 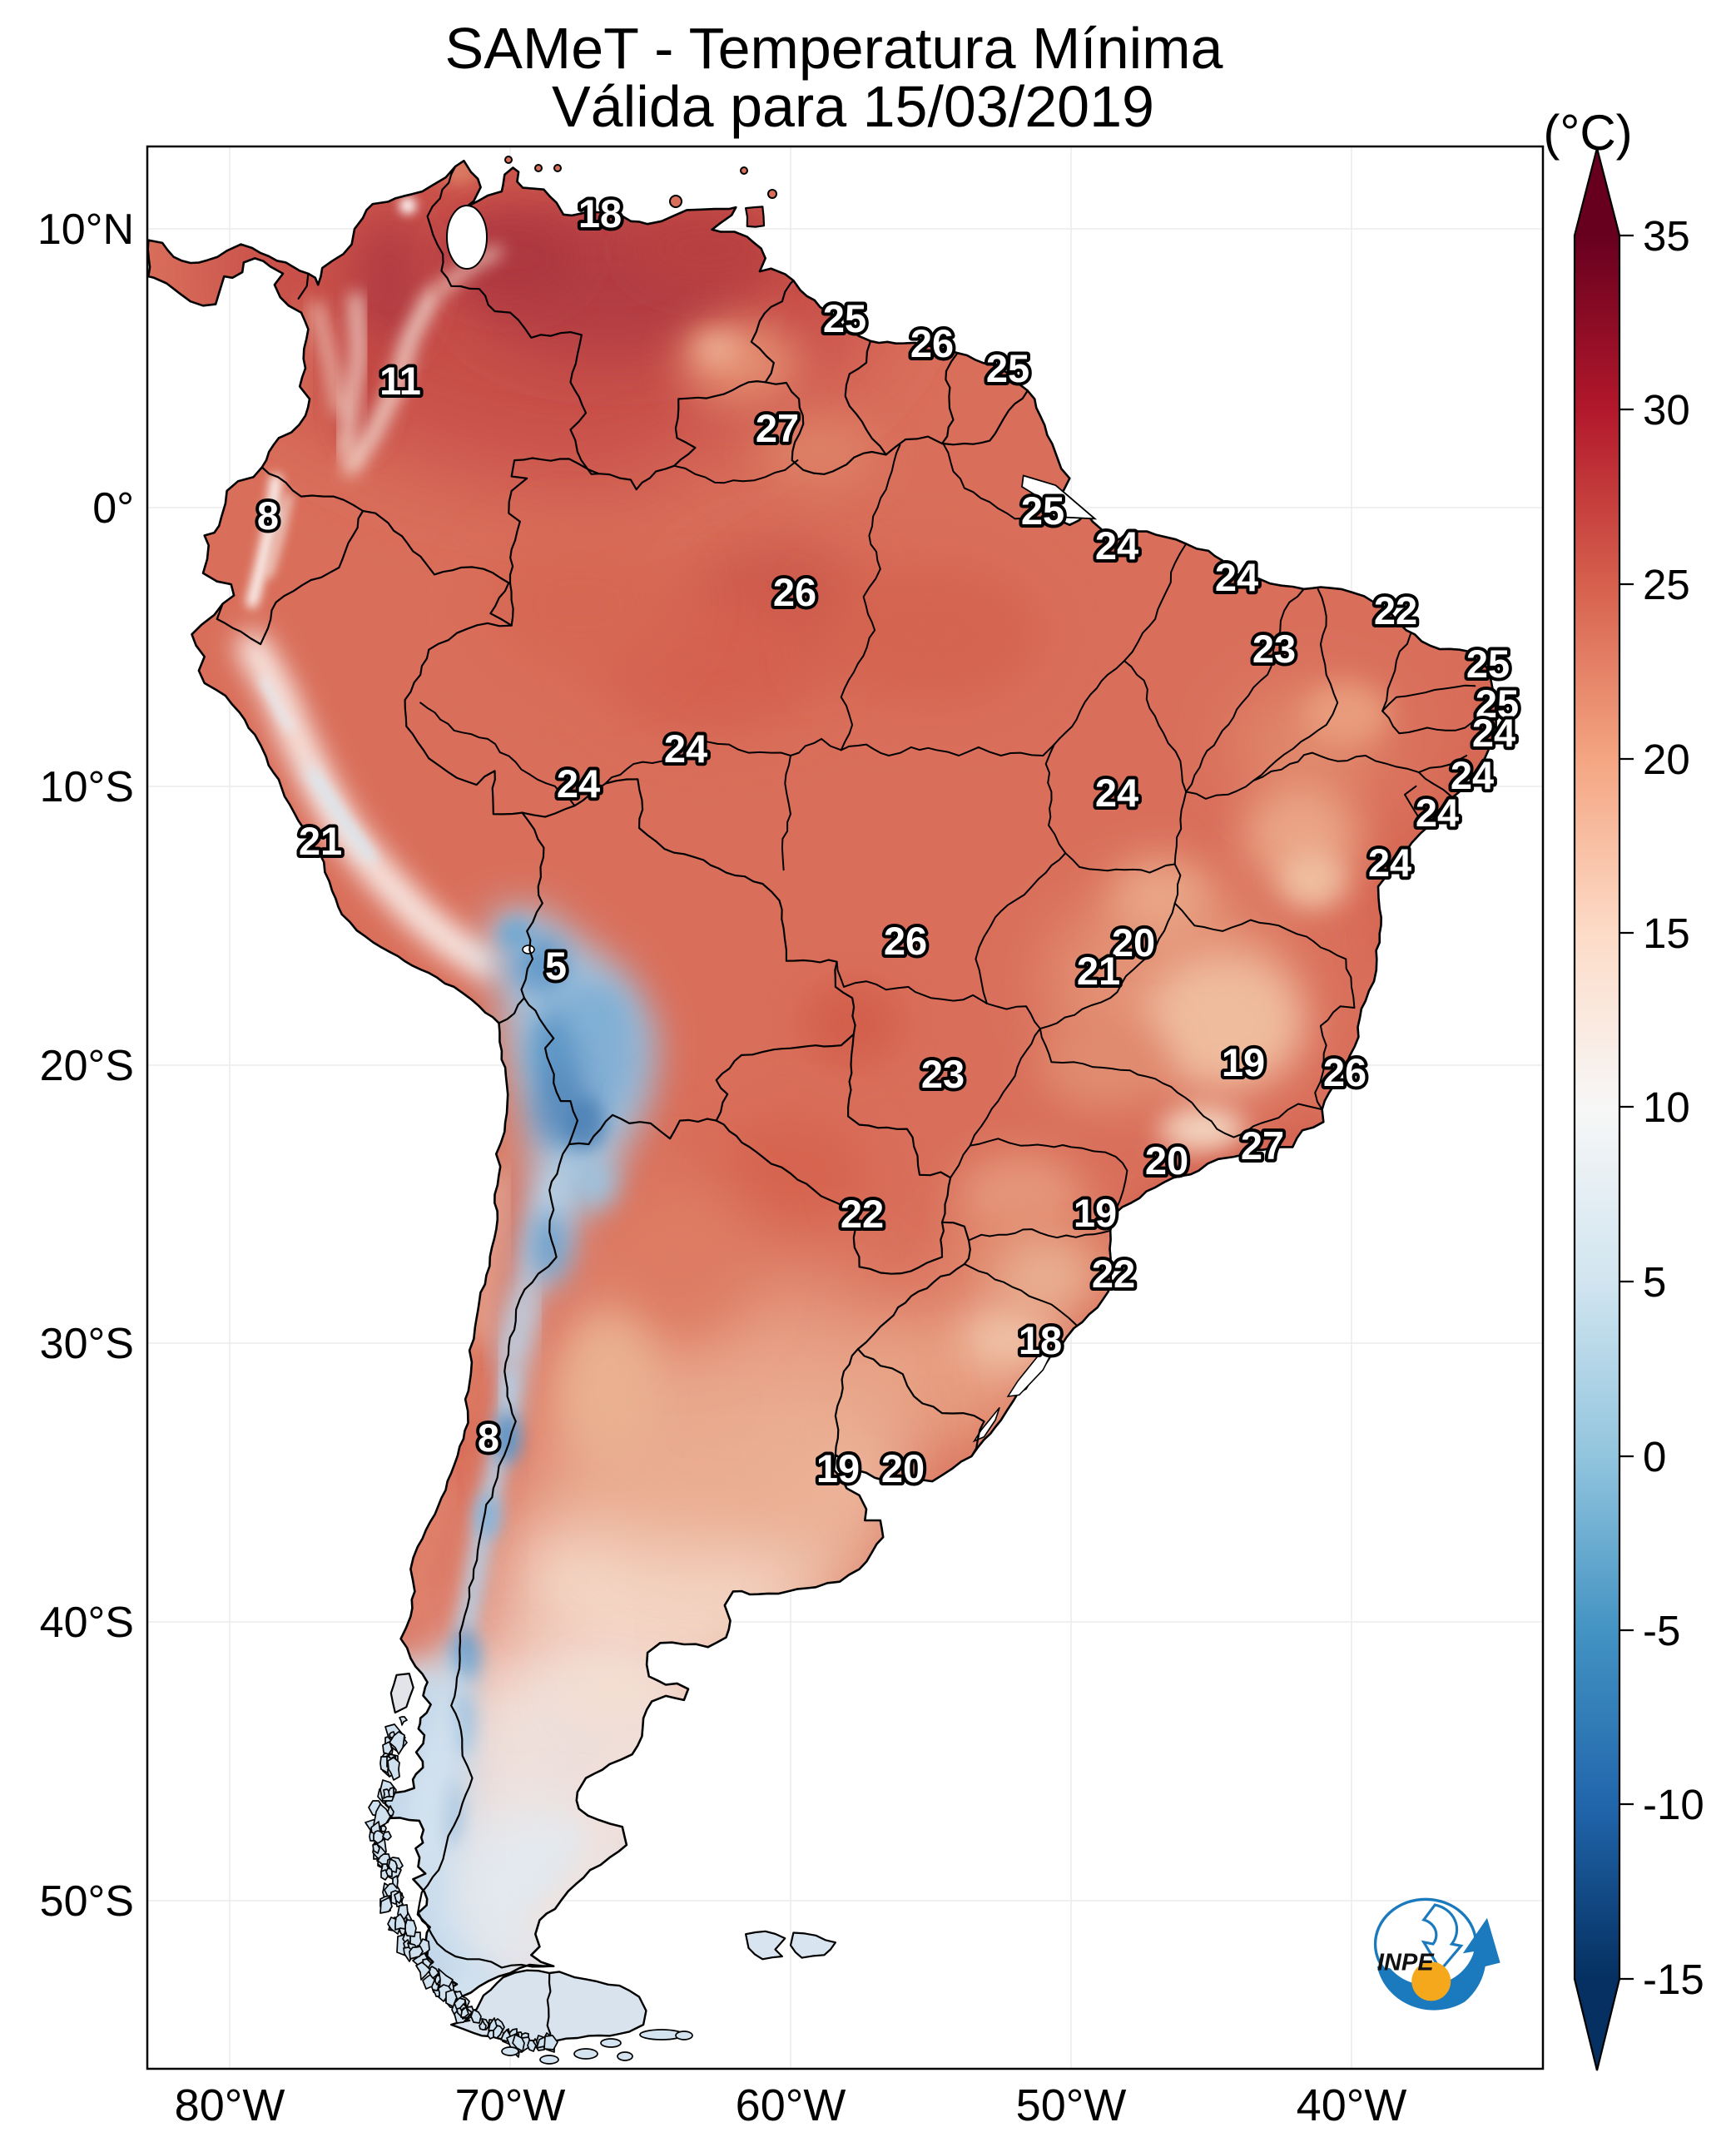 I want to click on svg-text: -15, so click(x=1673, y=1979).